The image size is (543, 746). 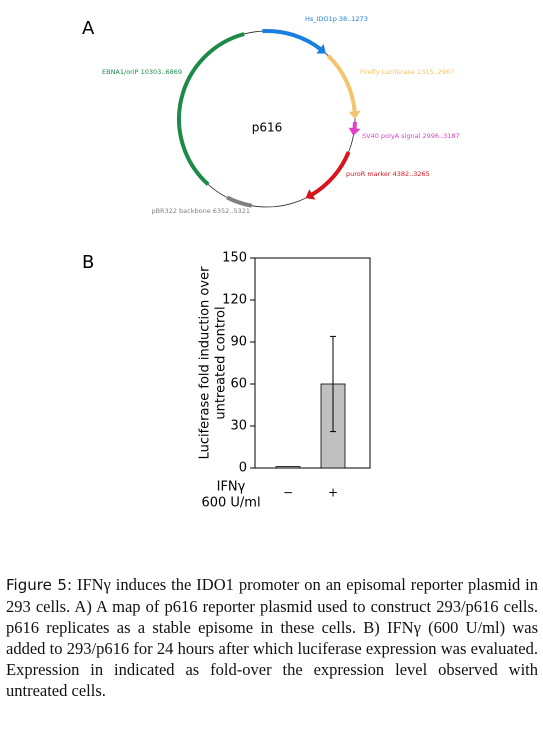 I want to click on feature-label: Firefly Luciferase 1315..2967, so click(x=407, y=72).